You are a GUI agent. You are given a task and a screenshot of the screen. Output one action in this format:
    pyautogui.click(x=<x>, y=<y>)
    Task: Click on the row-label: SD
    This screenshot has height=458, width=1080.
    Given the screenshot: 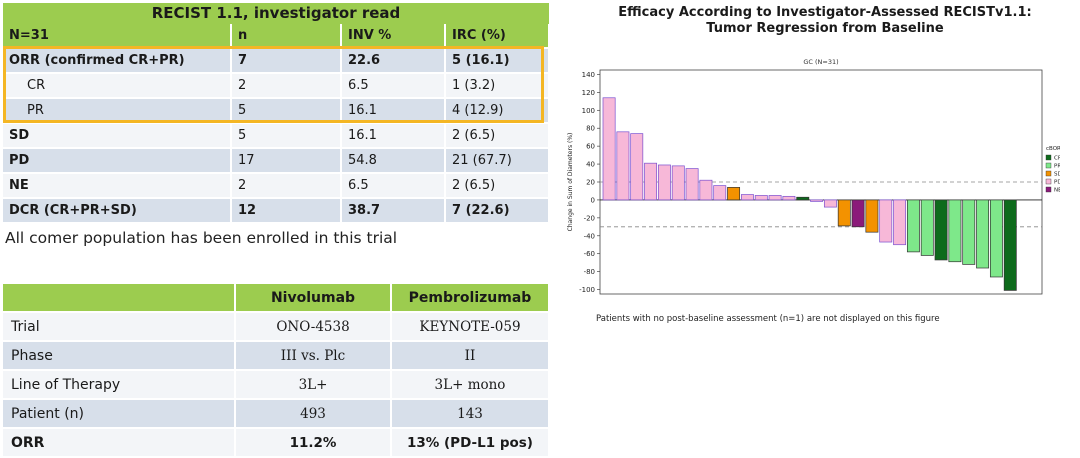 What is the action you would take?
    pyautogui.click(x=117, y=136)
    